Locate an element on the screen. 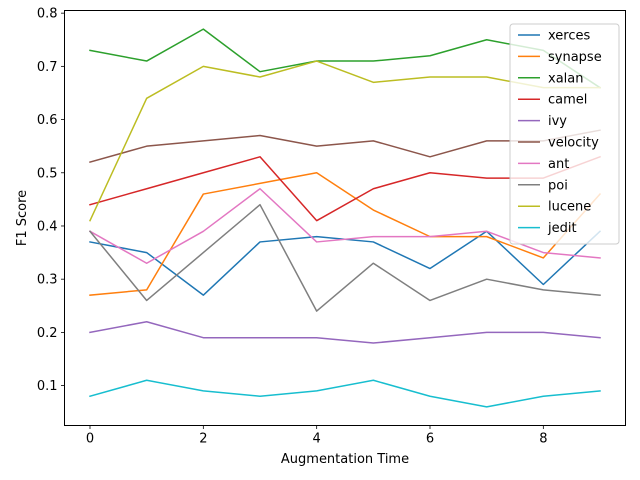 Image resolution: width=640 pixels, height=480 pixels. legend-label-xalan: xalan is located at coordinates (565, 78).